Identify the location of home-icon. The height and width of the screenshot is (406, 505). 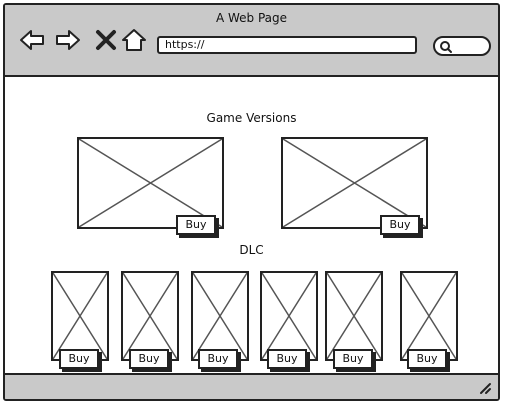
(134, 40).